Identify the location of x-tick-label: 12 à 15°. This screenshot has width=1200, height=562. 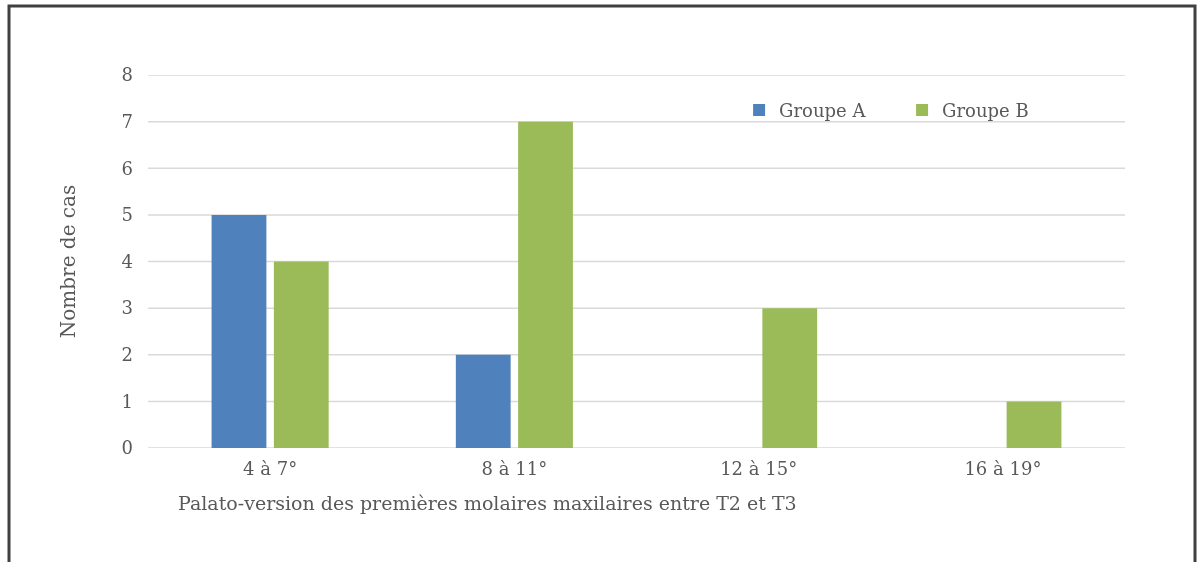
(759, 468).